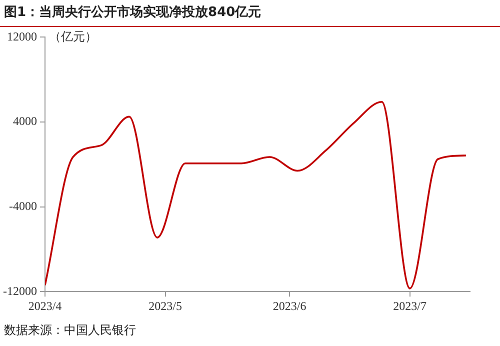 This screenshot has height=346, width=500. I want to click on y-tick-label: 12000, so click(21, 36).